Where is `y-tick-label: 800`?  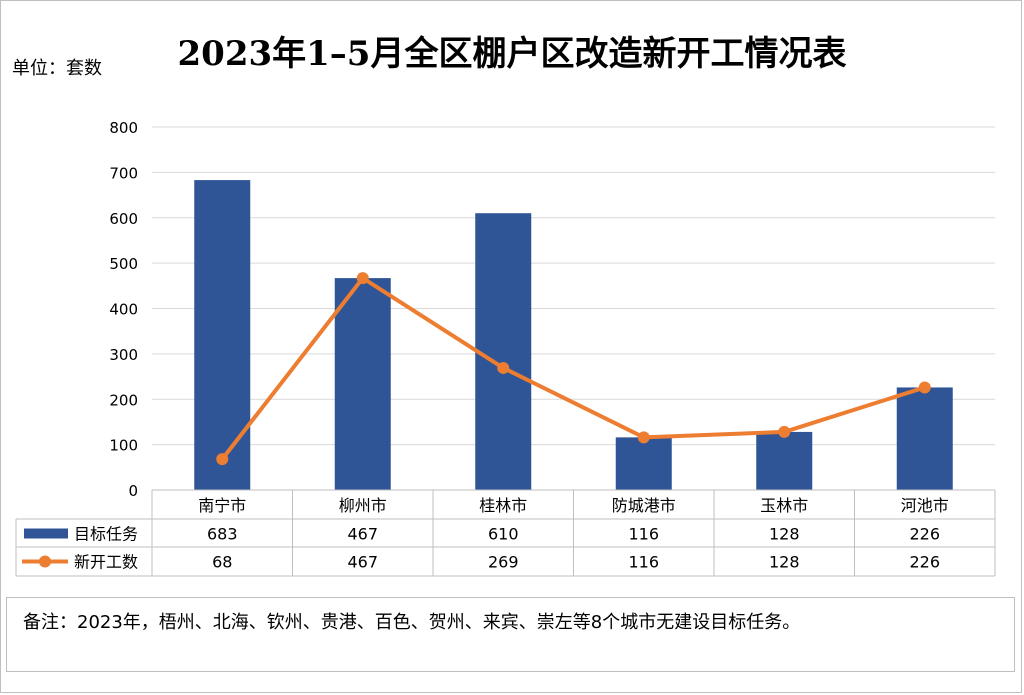
y-tick-label: 800 is located at coordinates (123, 128).